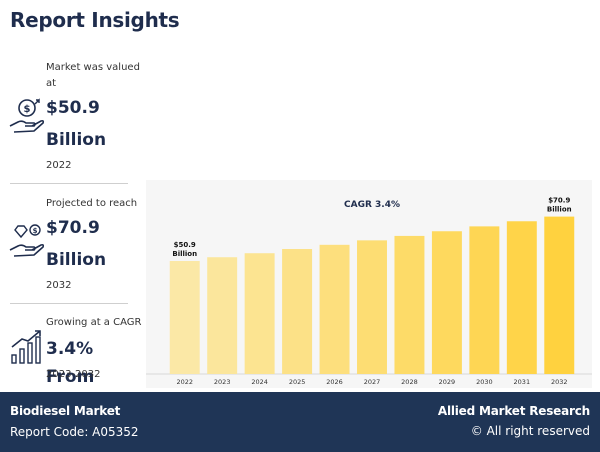 The height and width of the screenshot is (452, 600). What do you see at coordinates (59, 285) in the screenshot?
I see `stat-year: 2032` at bounding box center [59, 285].